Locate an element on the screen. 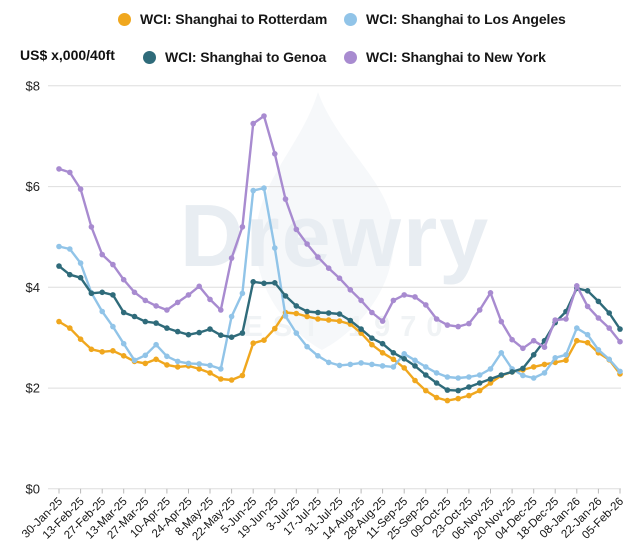  legend-item-rotterdam: WCI: Shanghai to Rotterdam is located at coordinates (222, 19).